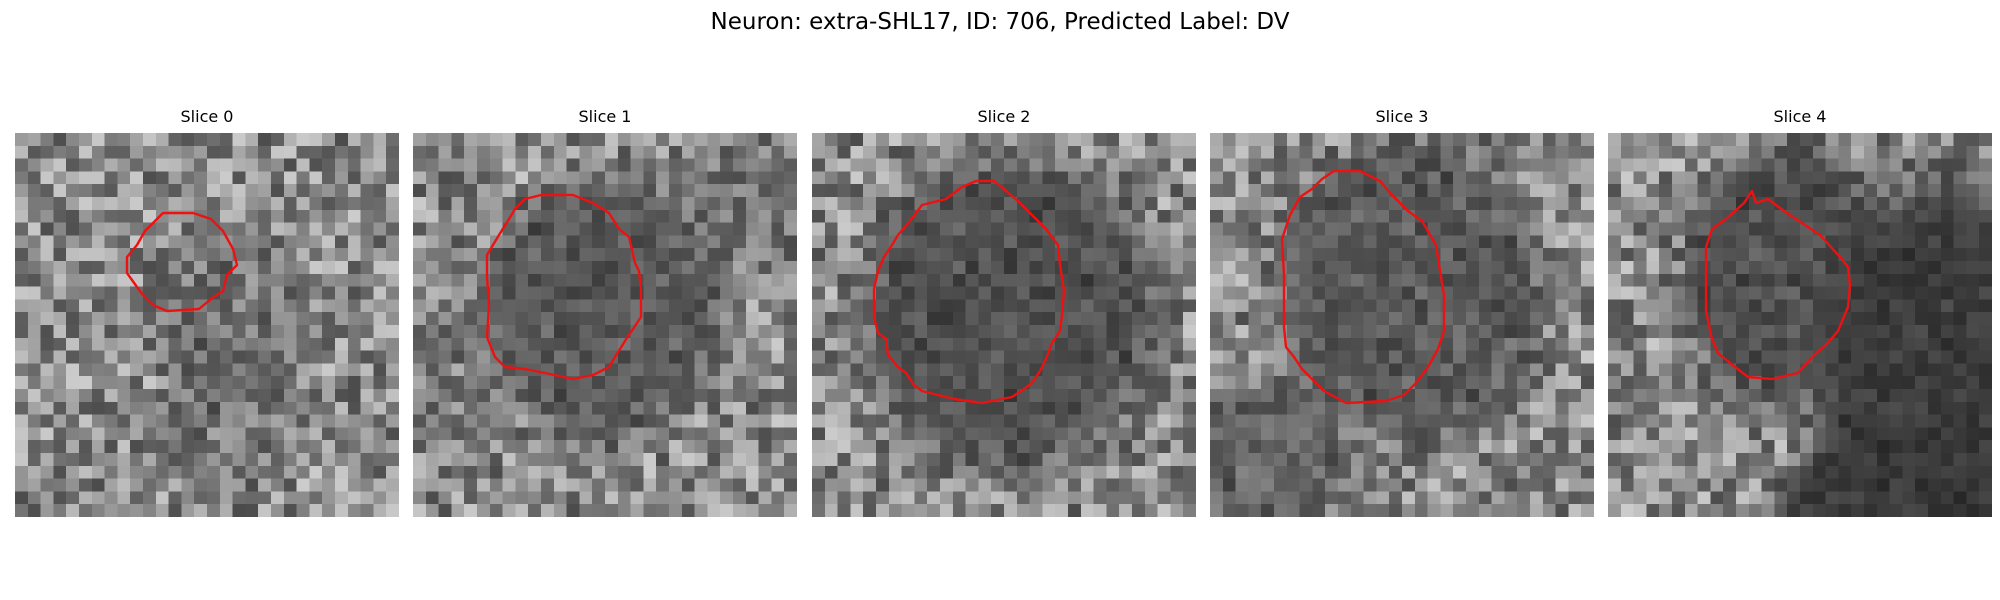 The image size is (2000, 600). I want to click on slice-title: Slice 2, so click(1004, 116).